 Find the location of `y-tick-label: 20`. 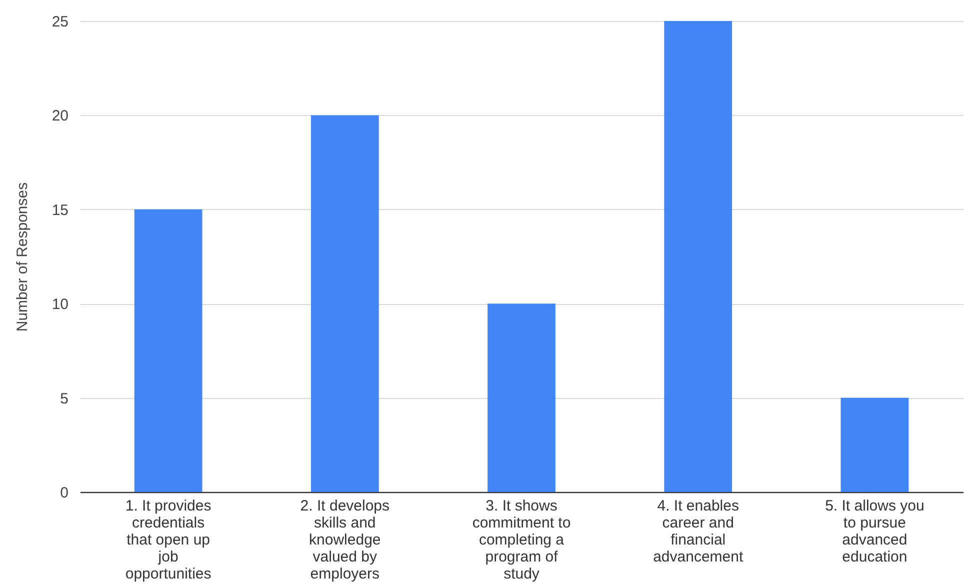

y-tick-label: 20 is located at coordinates (60, 116).